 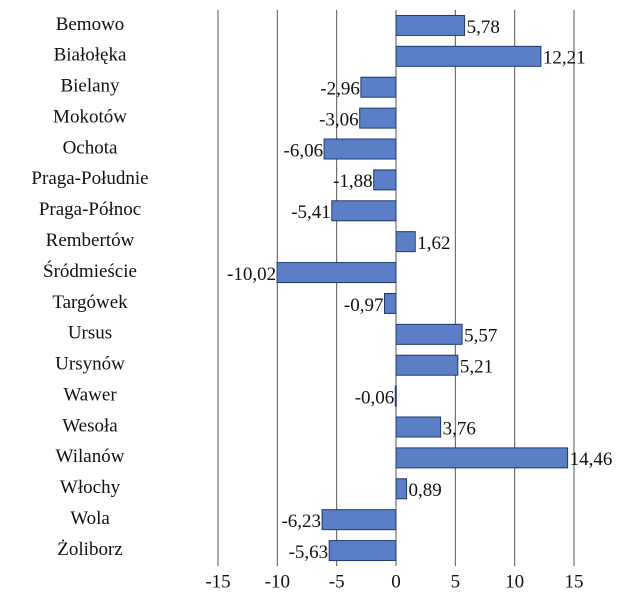 What do you see at coordinates (456, 581) in the screenshot?
I see `x-tick-label: 5` at bounding box center [456, 581].